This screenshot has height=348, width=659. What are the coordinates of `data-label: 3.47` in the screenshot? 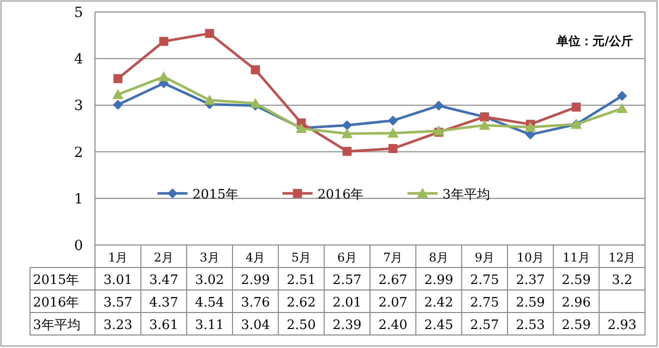 It's located at (163, 280).